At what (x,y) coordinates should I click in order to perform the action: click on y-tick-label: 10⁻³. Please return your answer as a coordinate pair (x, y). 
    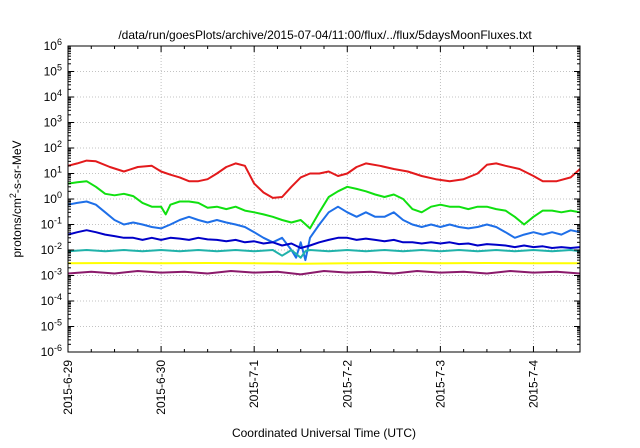
    Looking at the image, I should click on (51, 275).